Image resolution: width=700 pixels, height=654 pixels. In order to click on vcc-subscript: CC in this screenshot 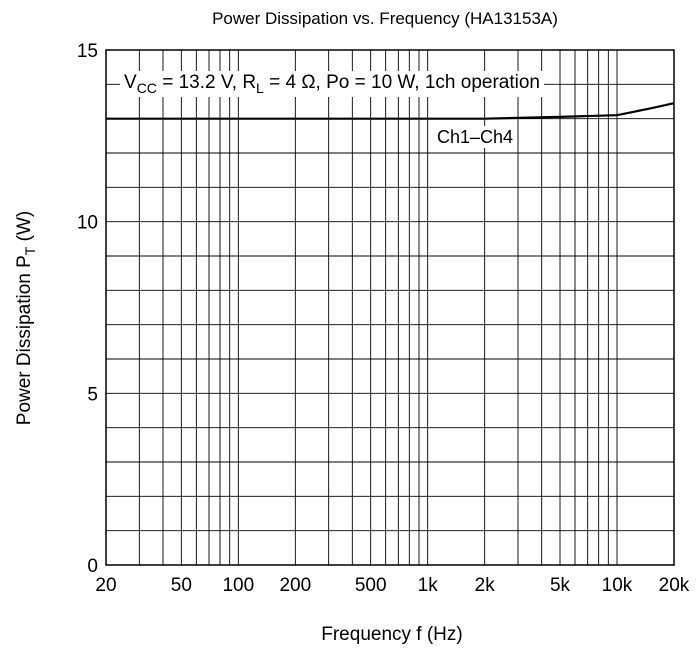, I will do `click(147, 88)`.